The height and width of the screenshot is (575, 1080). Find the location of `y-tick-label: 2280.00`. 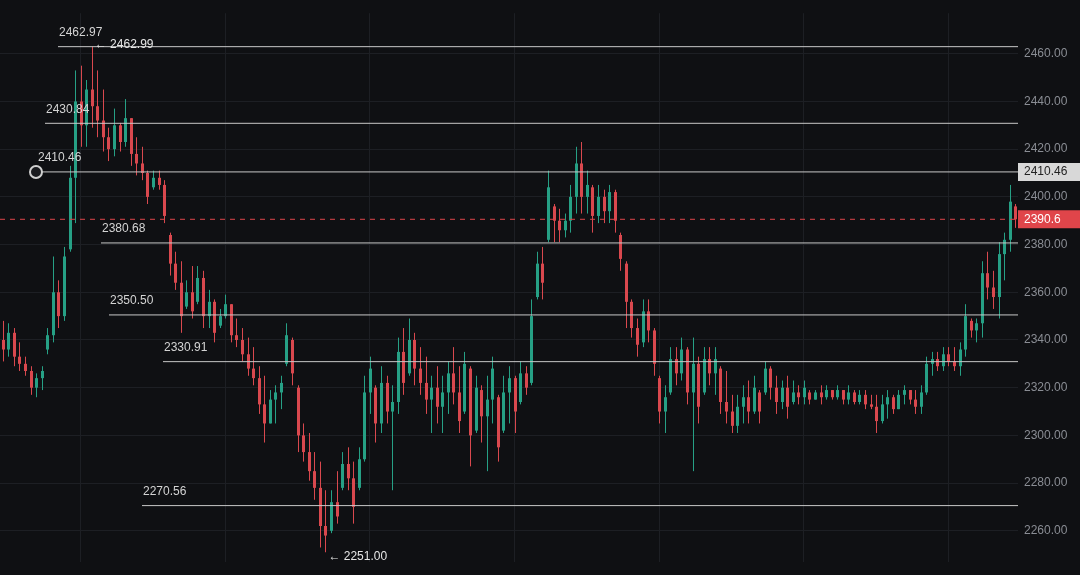

y-tick-label: 2280.00 is located at coordinates (1046, 482).